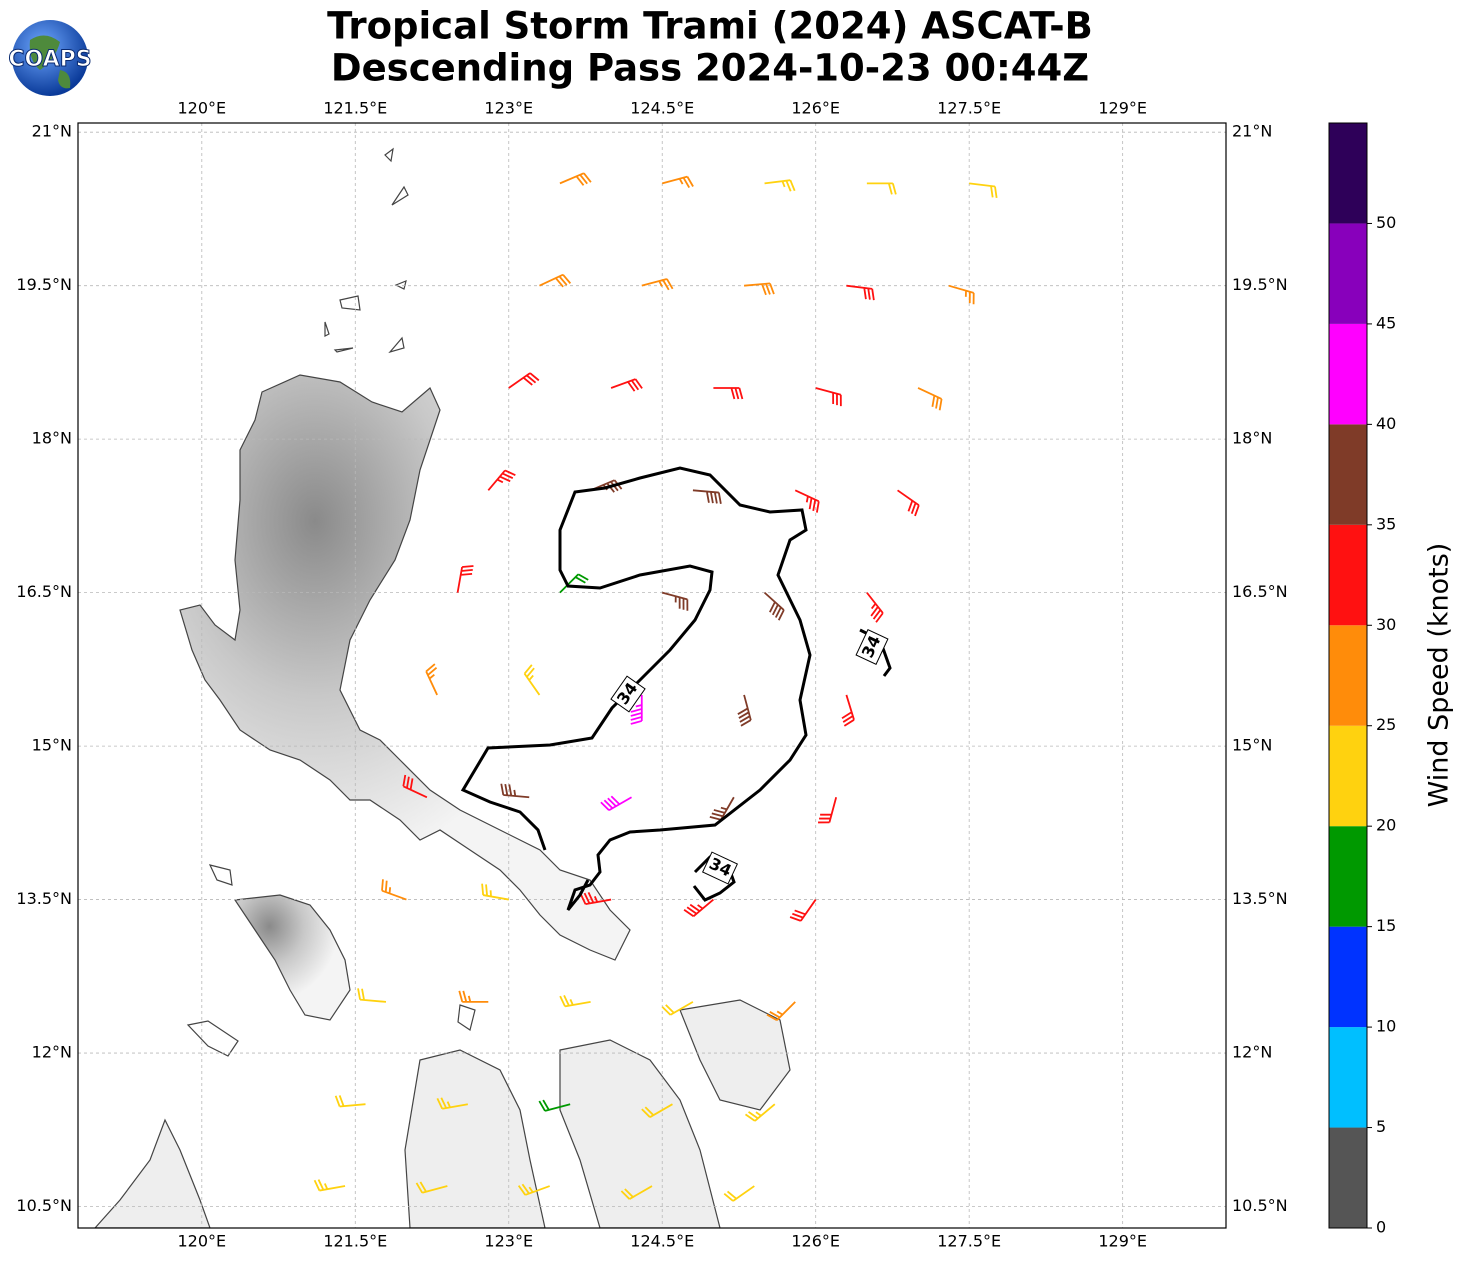 The image size is (1466, 1268). Describe the element at coordinates (44, 898) in the screenshot. I see `y-tick-label: 13.5°N` at that location.